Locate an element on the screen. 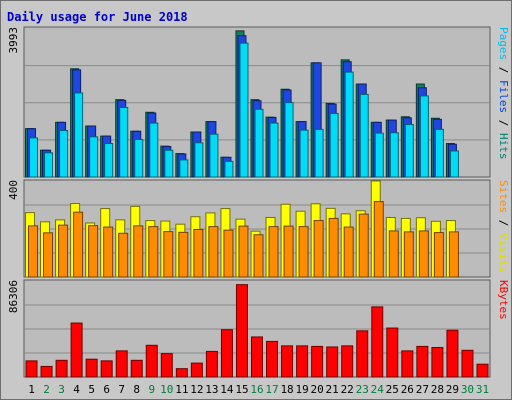 This screenshot has width=512, height=400. x-tick-label: 2 is located at coordinates (46, 389).